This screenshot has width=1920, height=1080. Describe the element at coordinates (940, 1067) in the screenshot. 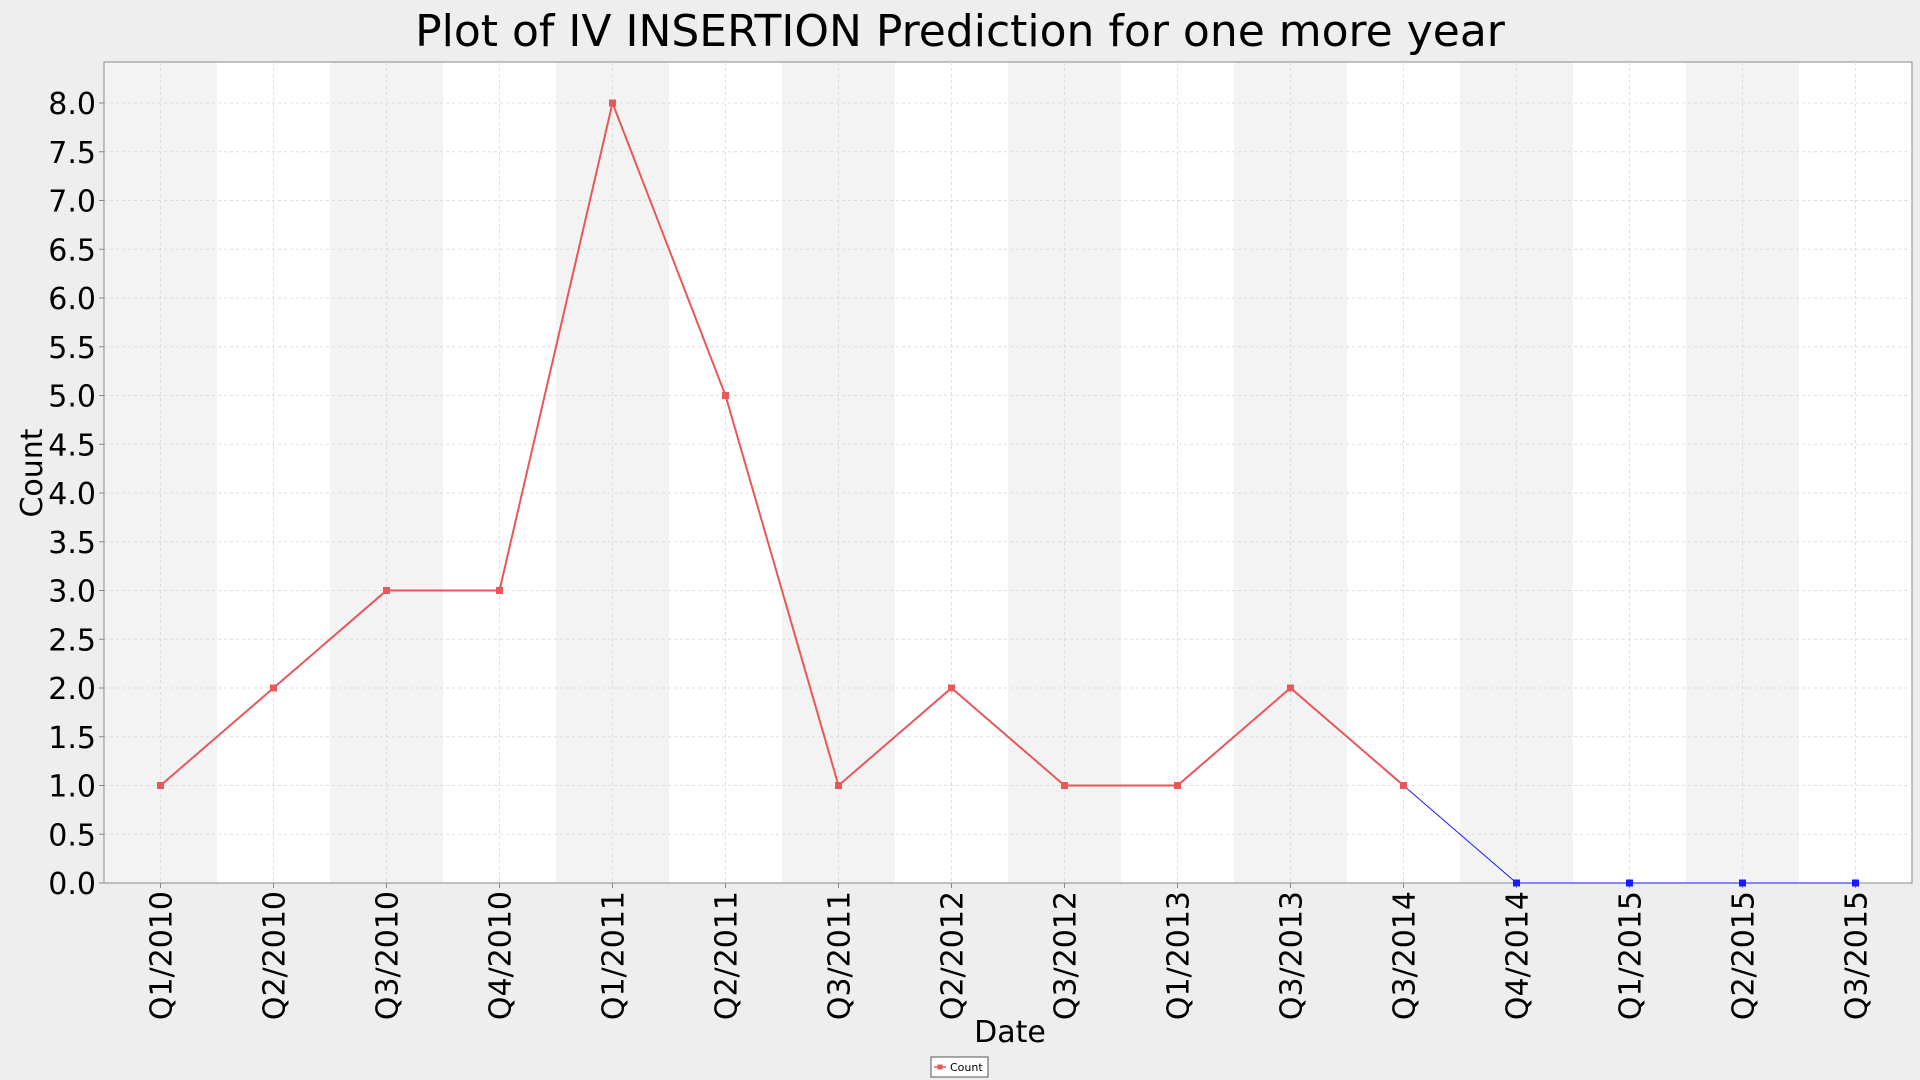

I see `legend-marker` at that location.